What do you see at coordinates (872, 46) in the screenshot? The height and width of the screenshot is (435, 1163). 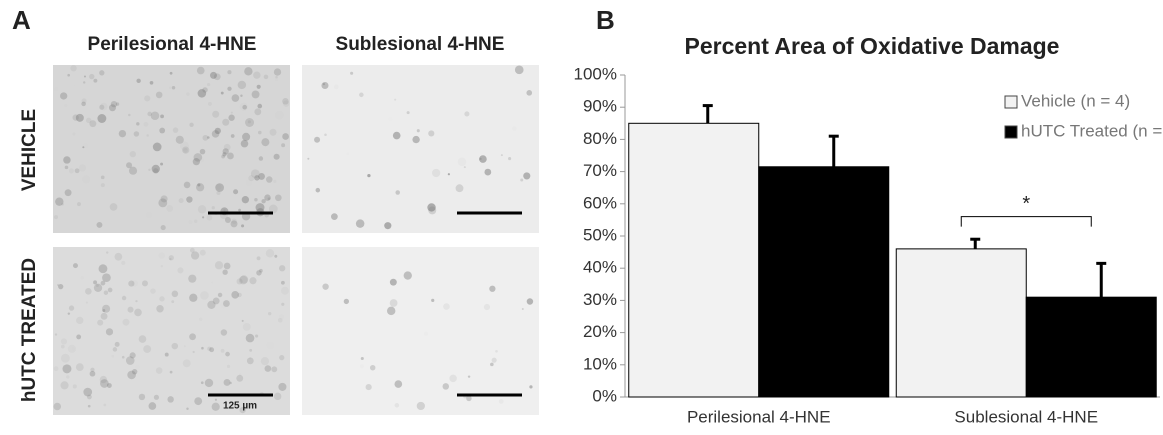 I see `chart-title: Percent Area of Oxidative Damage` at bounding box center [872, 46].